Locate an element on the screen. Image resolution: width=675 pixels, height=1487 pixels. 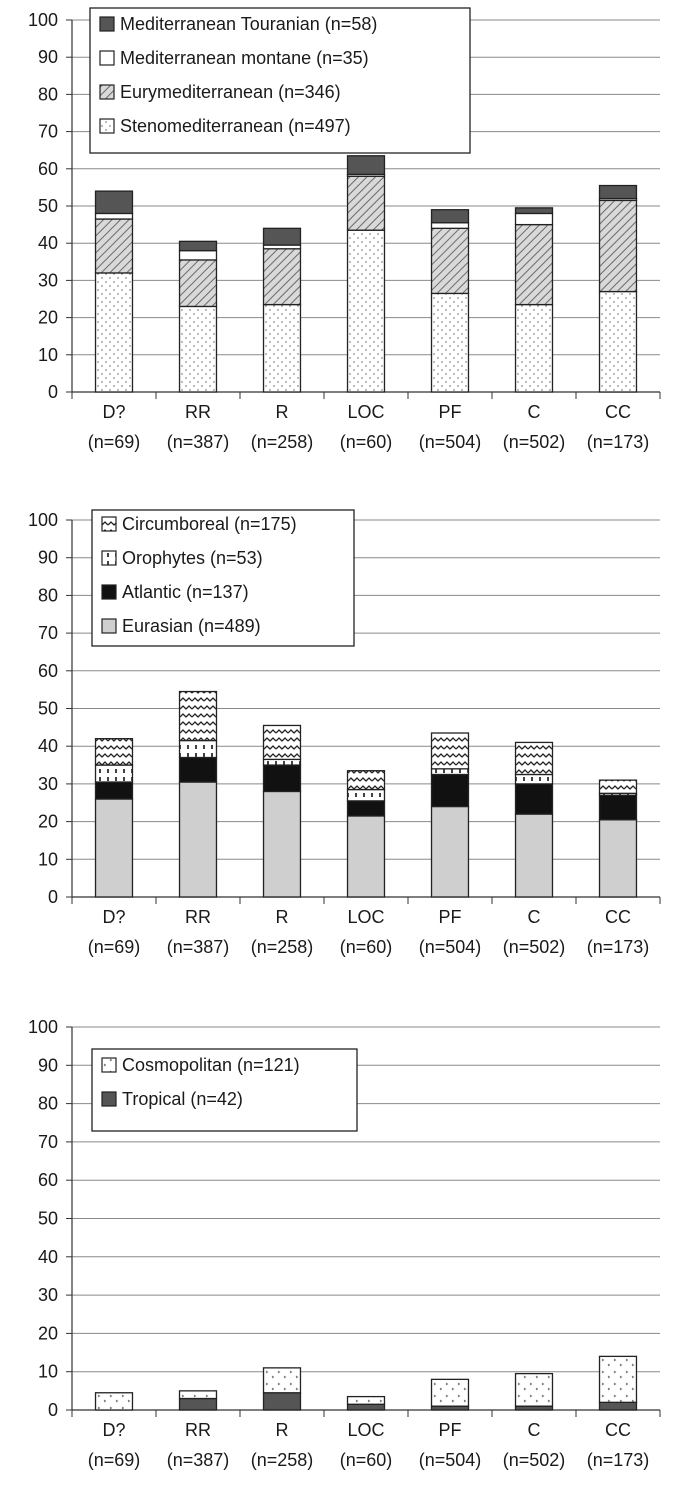
y-tick-label: 20 is located at coordinates (48, 822).